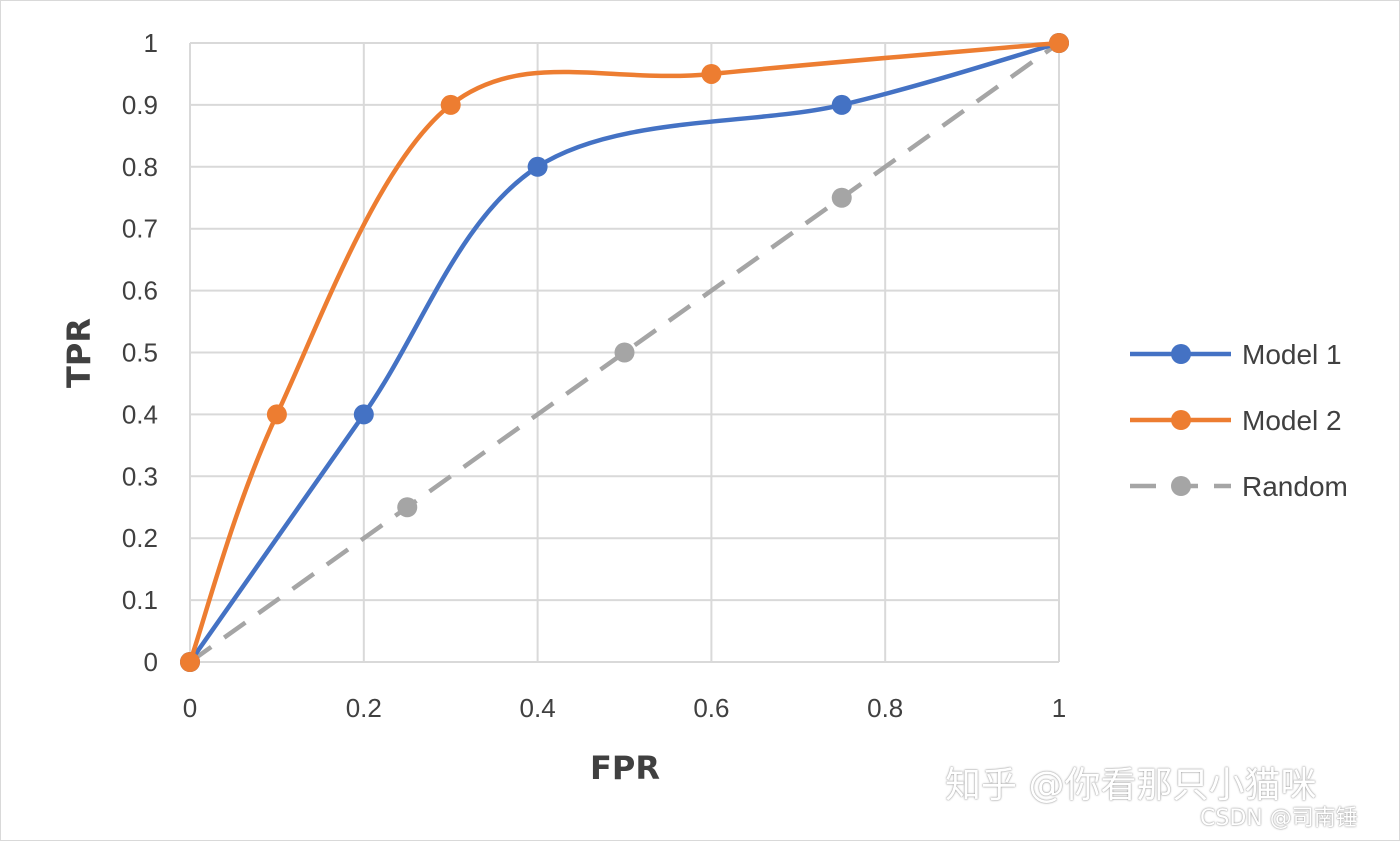  I want to click on x-tick-label: 0.2, so click(364, 708).